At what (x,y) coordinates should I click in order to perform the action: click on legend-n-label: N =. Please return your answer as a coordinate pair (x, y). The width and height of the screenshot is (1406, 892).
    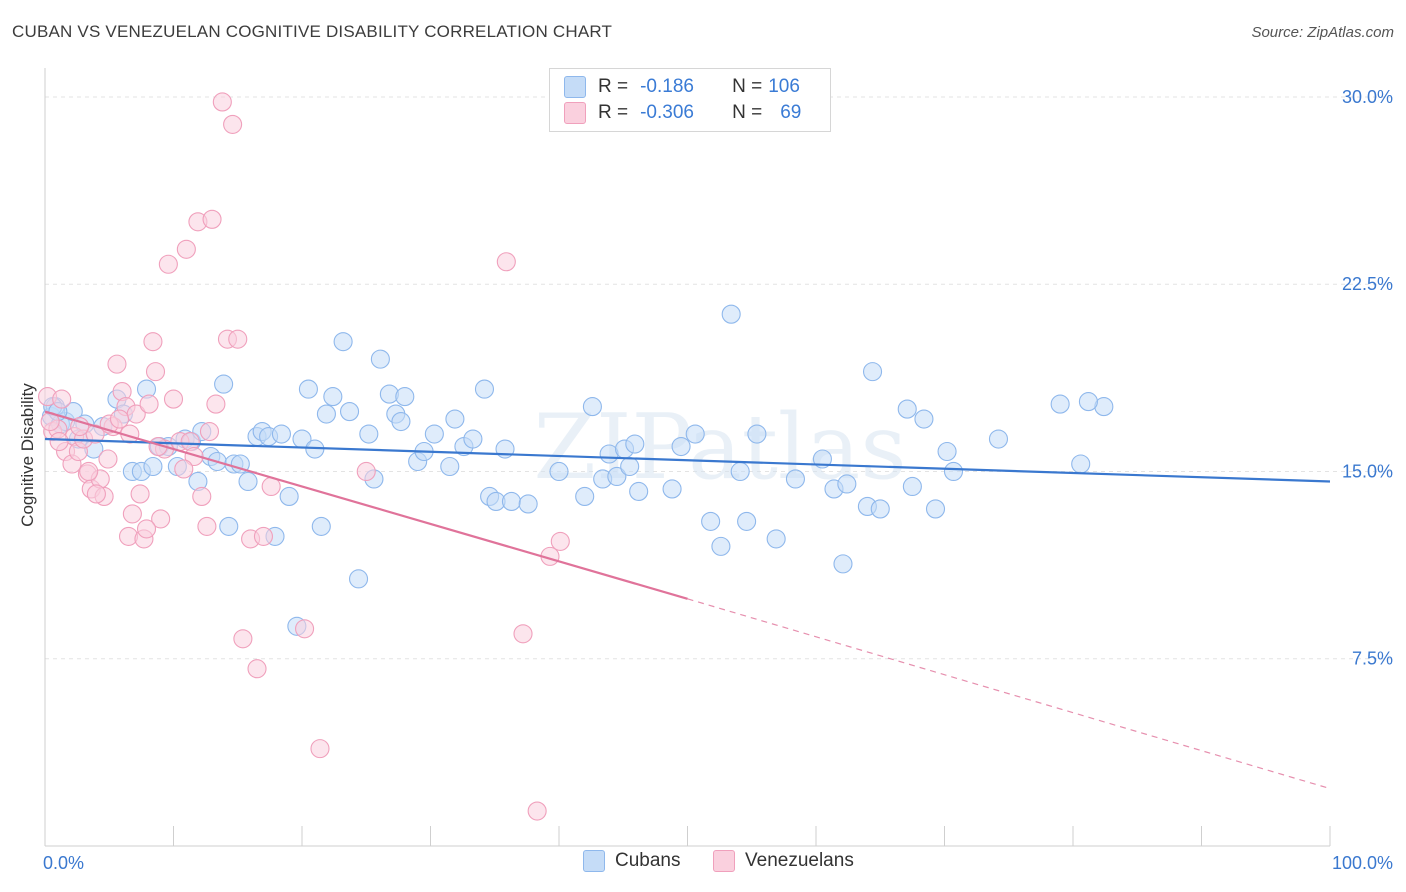
    Looking at the image, I should click on (747, 86).